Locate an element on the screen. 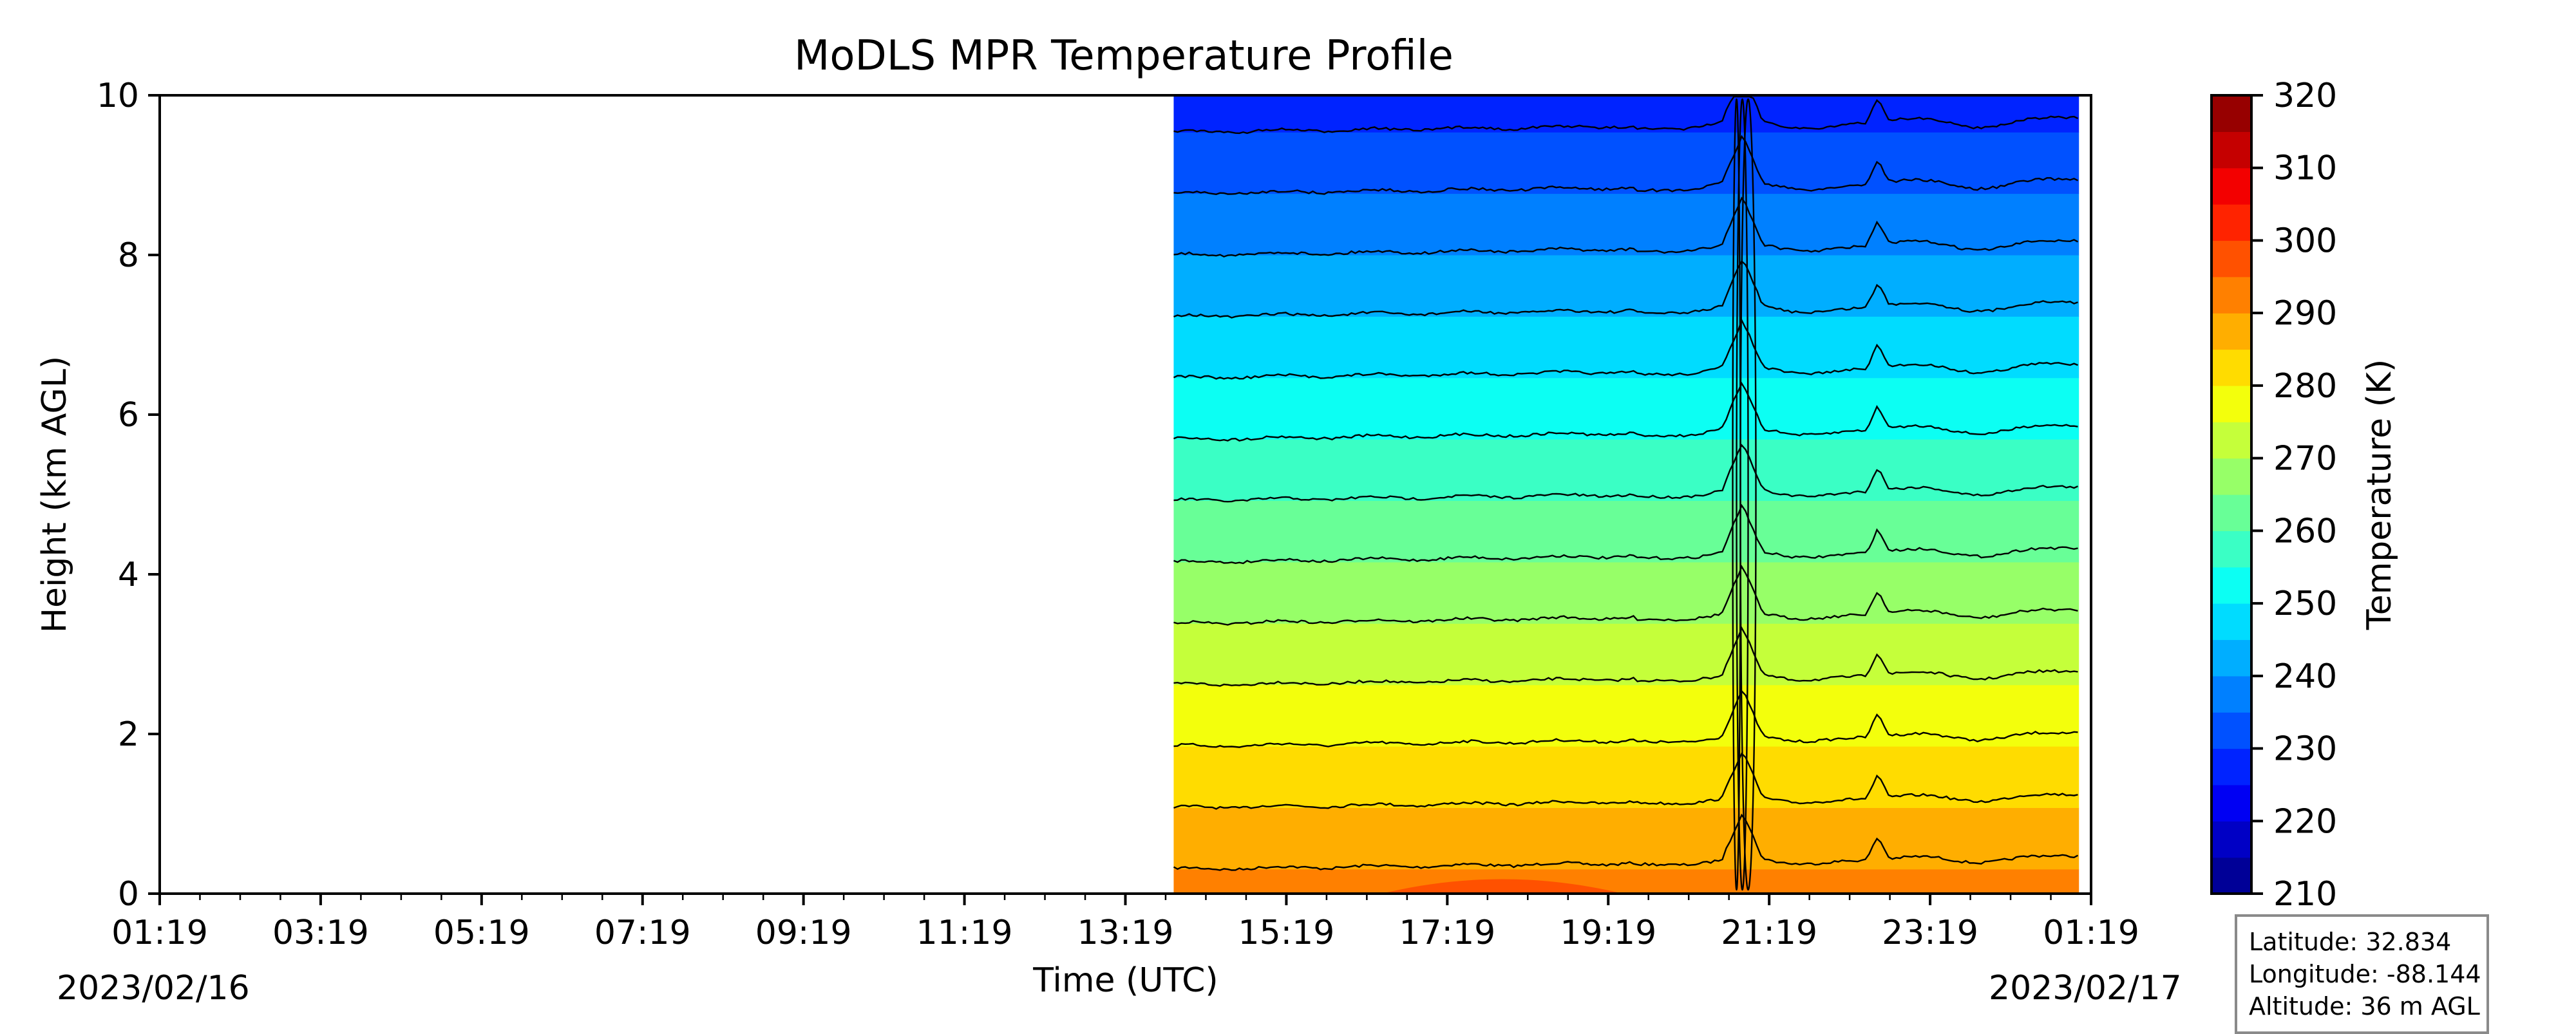 The height and width of the screenshot is (1034, 2576). y-axis-label: Height (km AGL) is located at coordinates (54, 494).